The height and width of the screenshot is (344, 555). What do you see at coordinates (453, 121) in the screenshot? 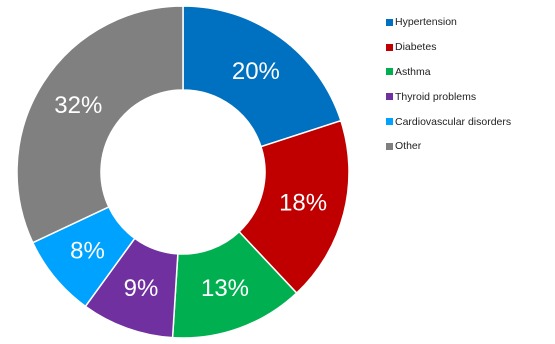
I see `legend-label: Cardiovascular disorders` at bounding box center [453, 121].